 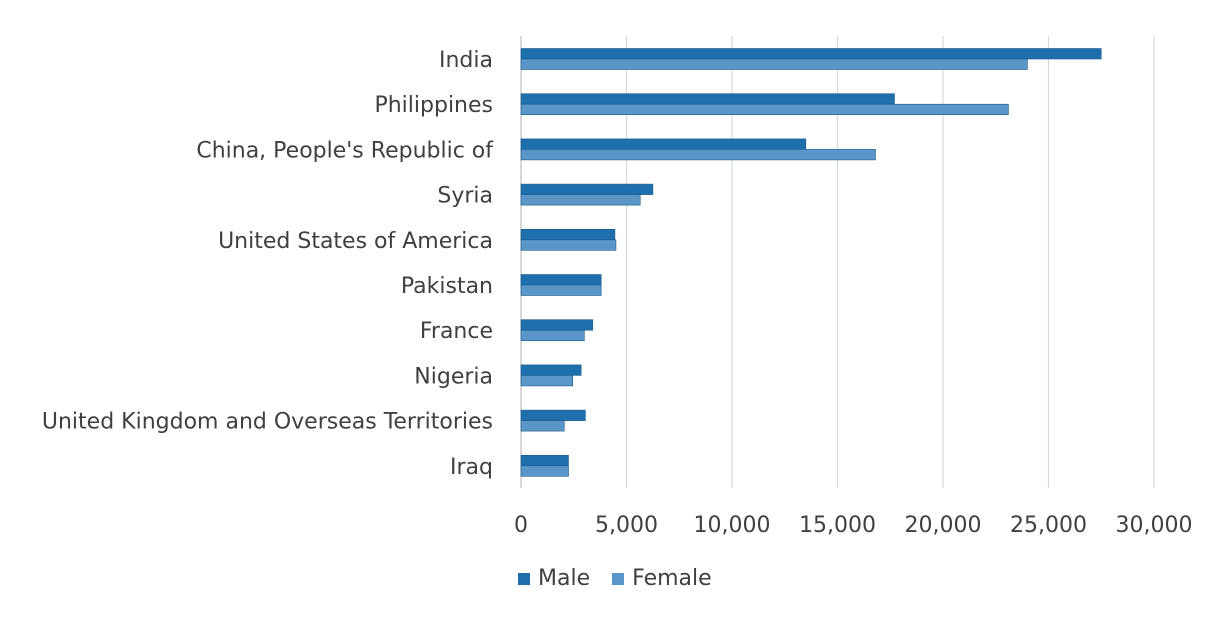 I want to click on legend-swatch-male, so click(x=524, y=578).